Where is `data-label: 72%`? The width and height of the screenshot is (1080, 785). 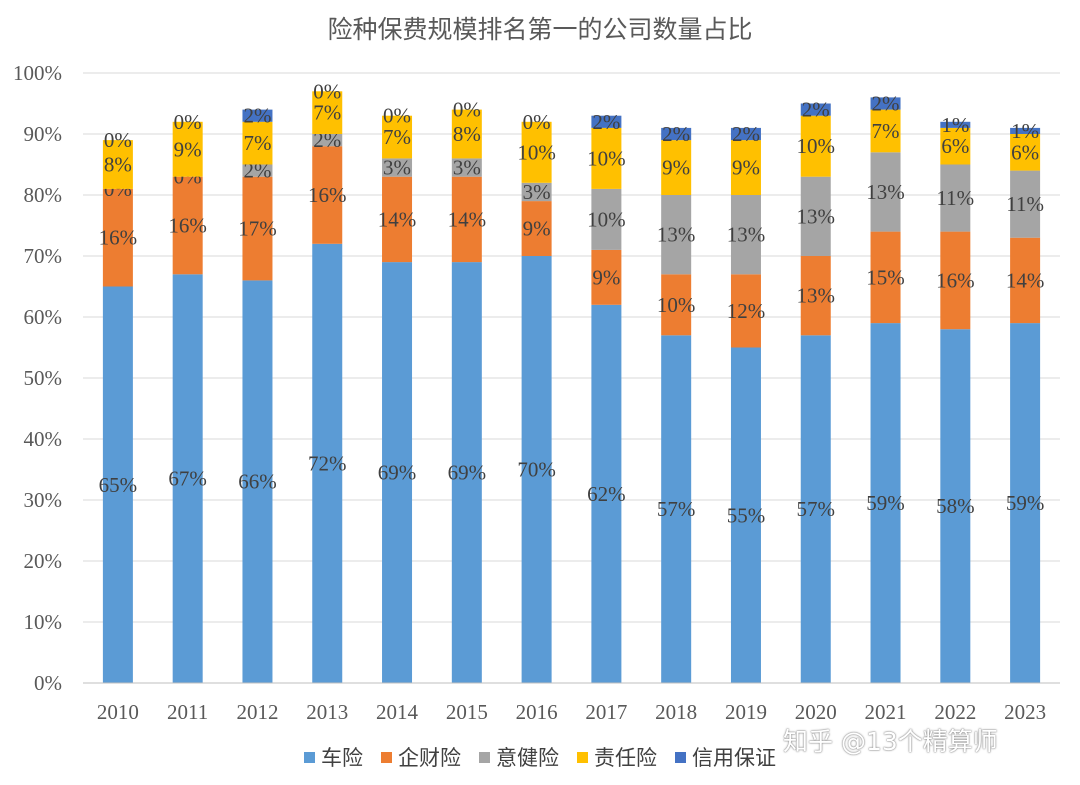
data-label: 72% is located at coordinates (327, 463).